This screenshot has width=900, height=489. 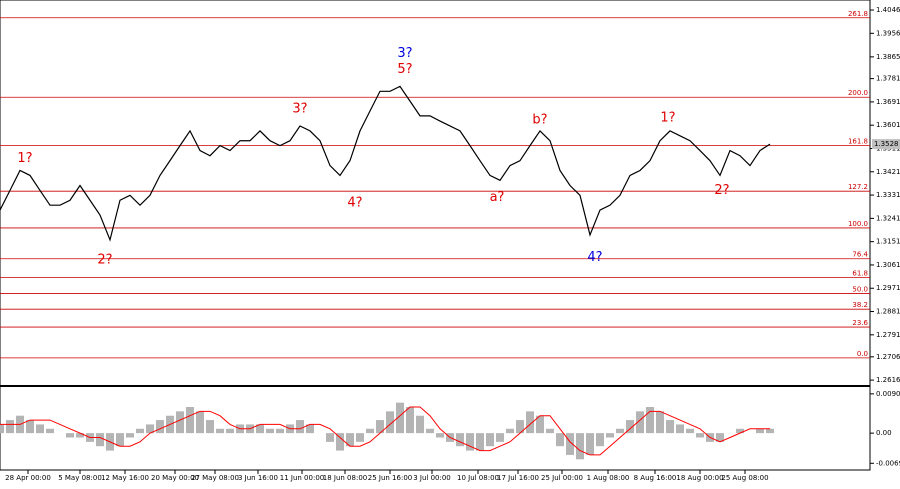 What do you see at coordinates (888, 242) in the screenshot?
I see `y-tick-label: 1.3151` at bounding box center [888, 242].